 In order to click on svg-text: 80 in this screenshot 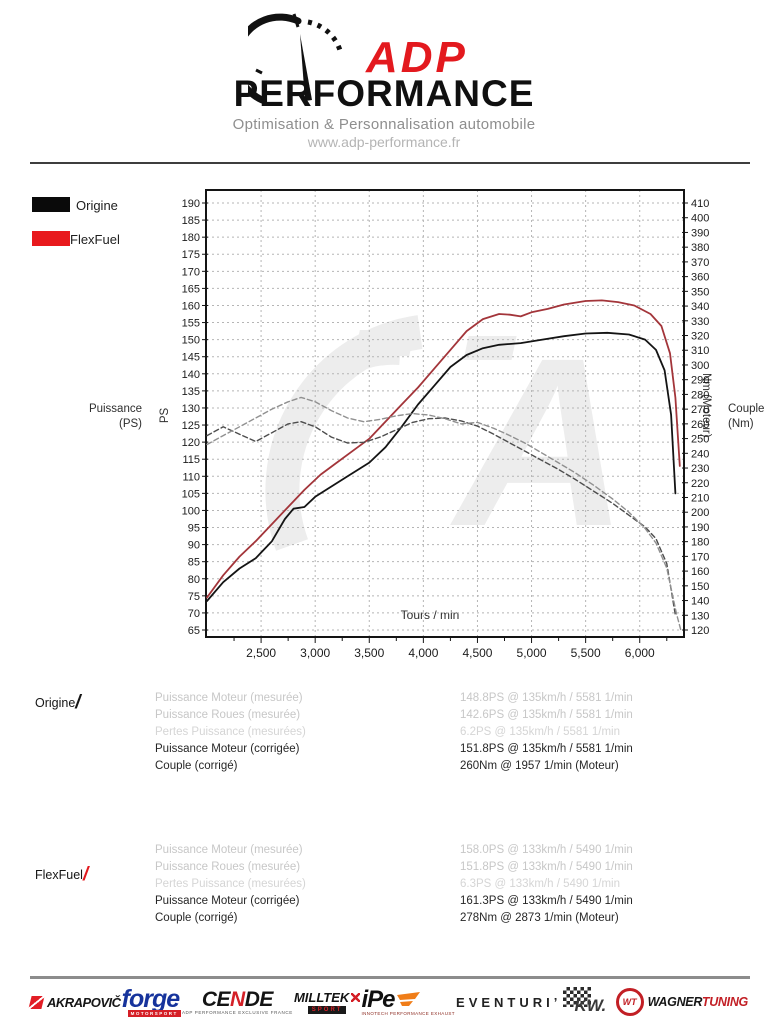, I will do `click(194, 580)`.